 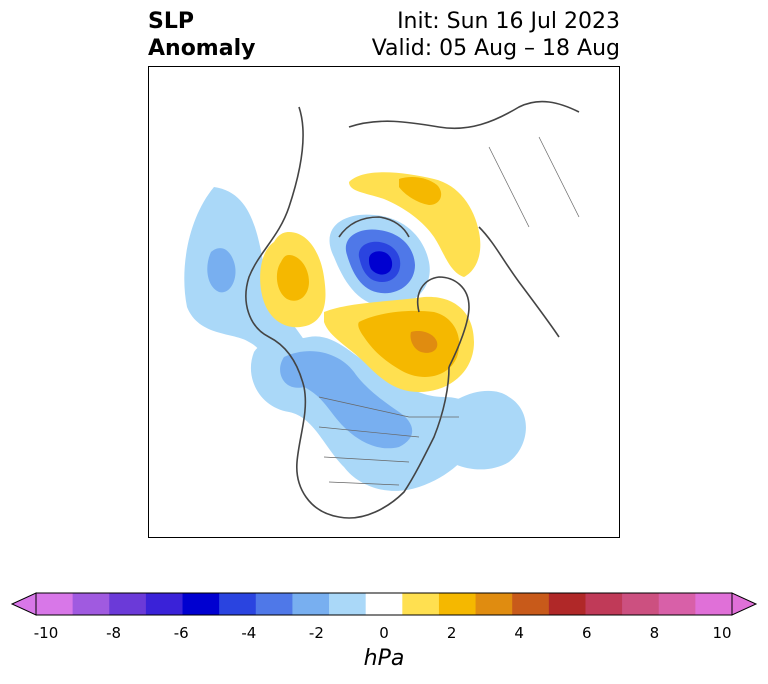 I want to click on colorbar-outline, so click(x=384, y=604).